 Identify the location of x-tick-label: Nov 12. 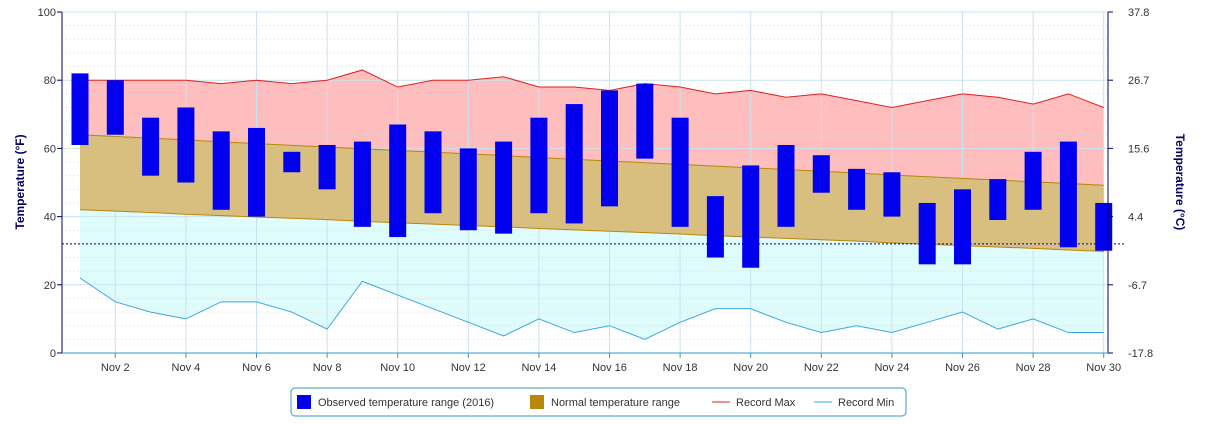
(468, 368).